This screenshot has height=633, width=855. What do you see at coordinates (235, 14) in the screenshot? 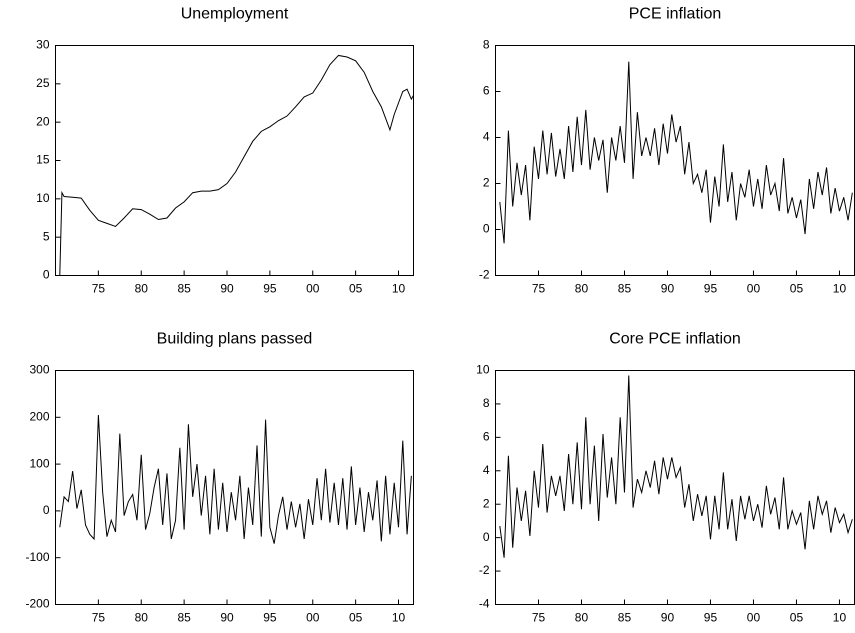
I see `chart-title: Unemployment` at bounding box center [235, 14].